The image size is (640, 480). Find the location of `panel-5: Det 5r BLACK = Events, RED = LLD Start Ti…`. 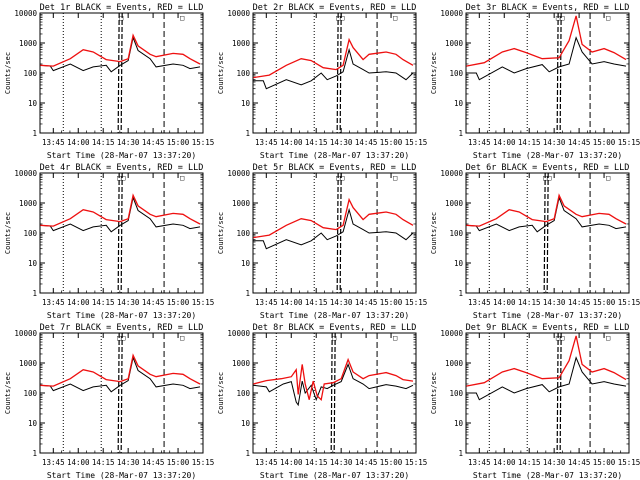

panel-5: Det 5r BLACK = Events, RED = LLD Start Ti… is located at coordinates (322, 241).